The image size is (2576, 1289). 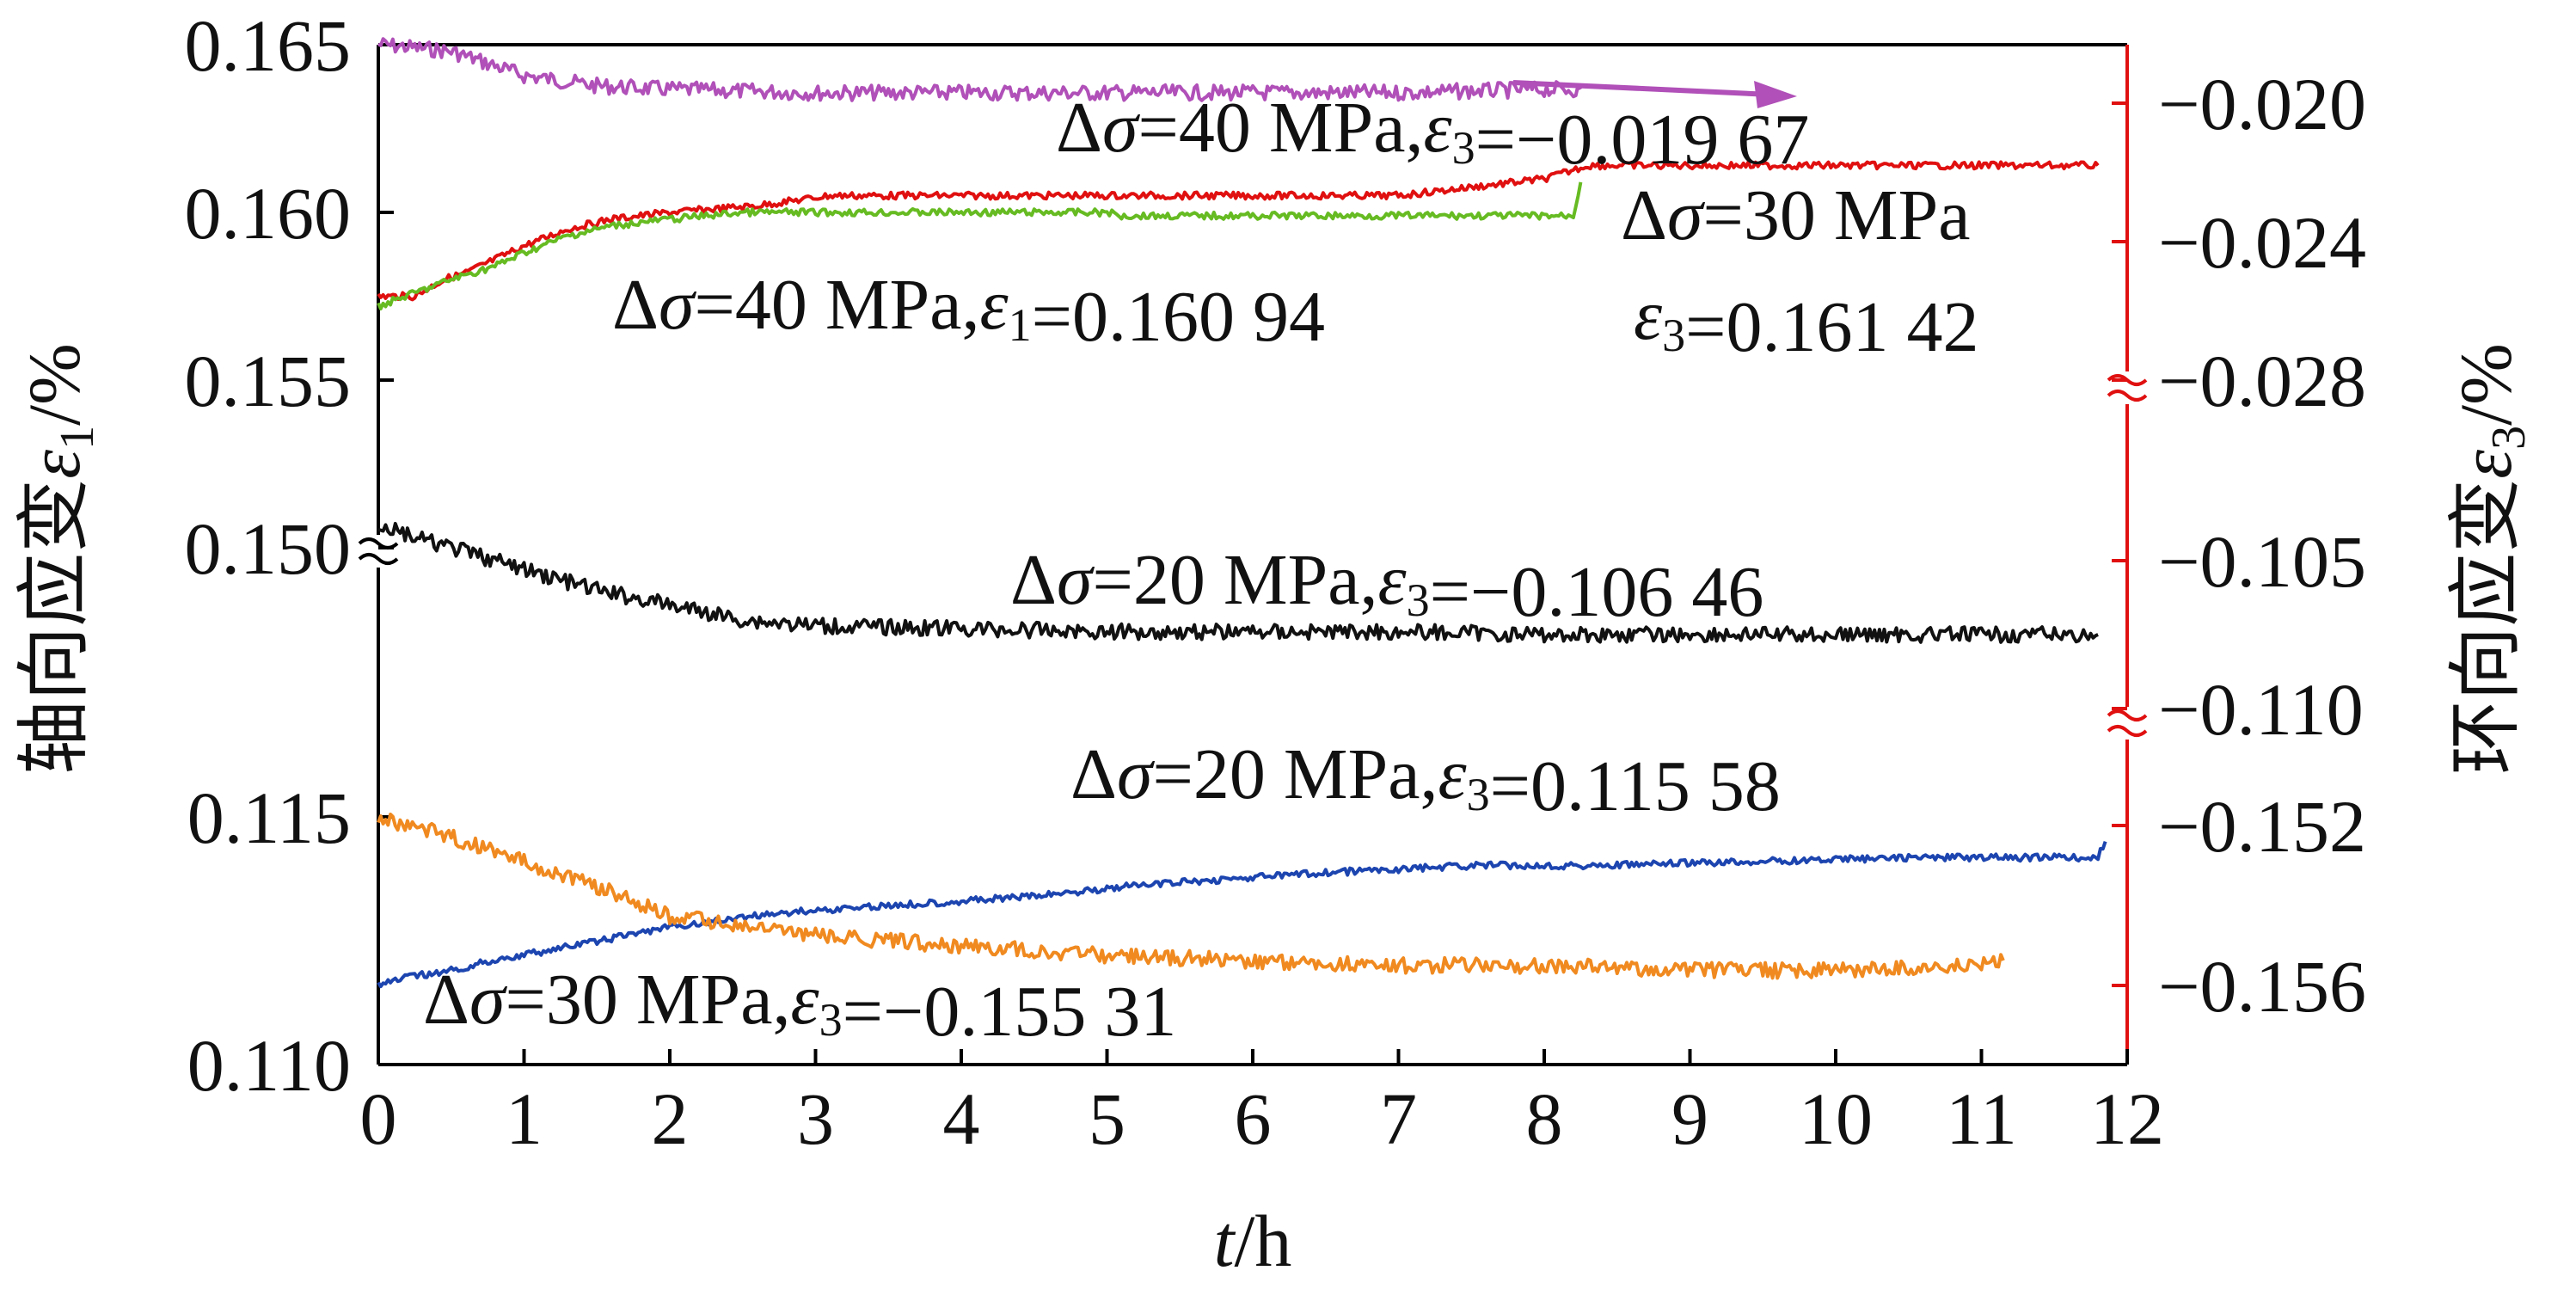 What do you see at coordinates (378, 551) in the screenshot?
I see `y-left-axis-break` at bounding box center [378, 551].